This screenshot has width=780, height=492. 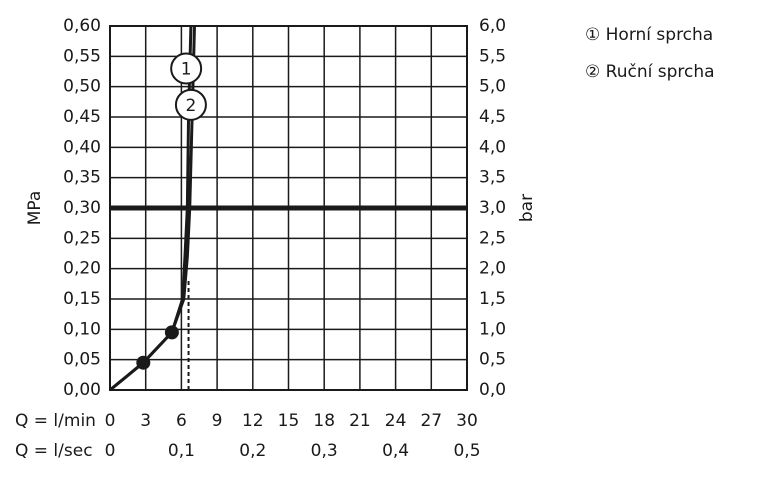 What do you see at coordinates (82, 299) in the screenshot?
I see `y-tick-label: 0,15` at bounding box center [82, 299].